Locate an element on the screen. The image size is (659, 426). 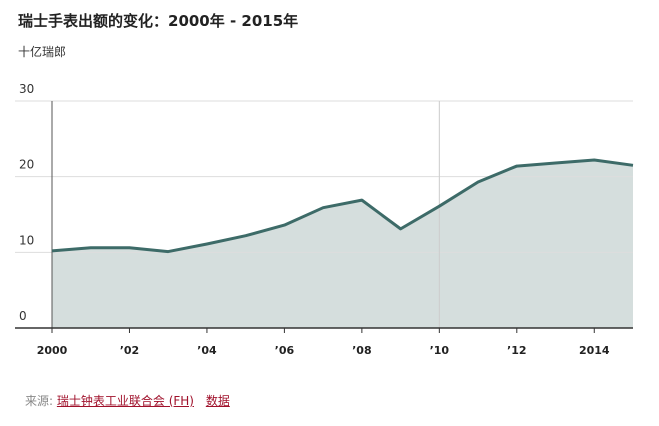
data-link: 数据 is located at coordinates (217, 401).